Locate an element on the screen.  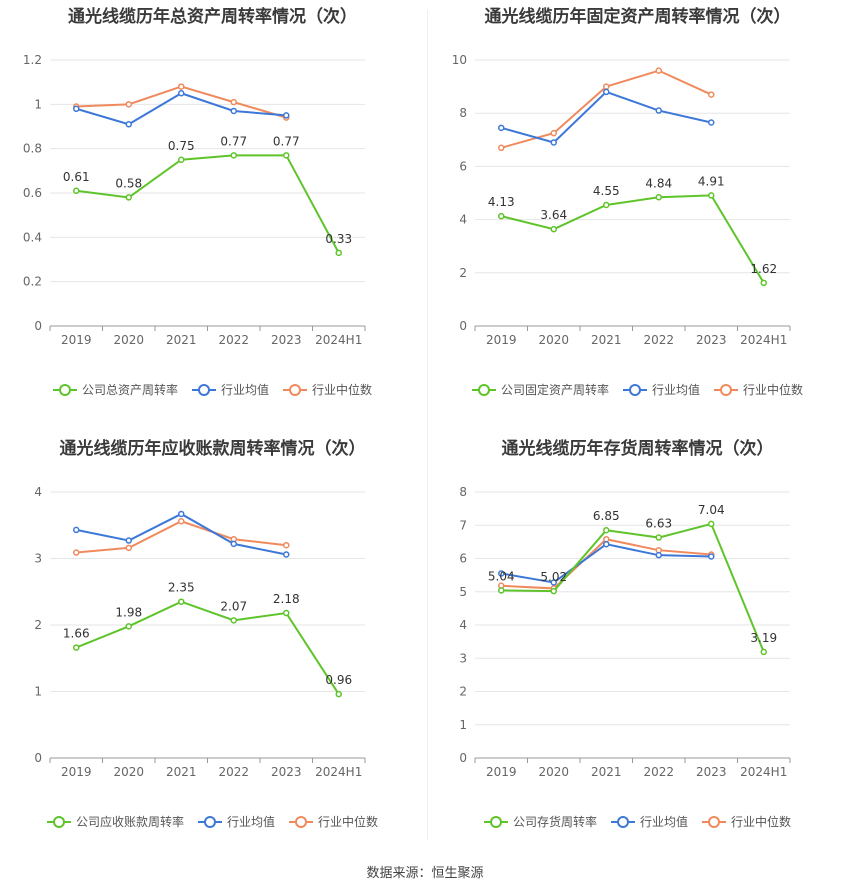
data-label: 4.13 is located at coordinates (501, 202).